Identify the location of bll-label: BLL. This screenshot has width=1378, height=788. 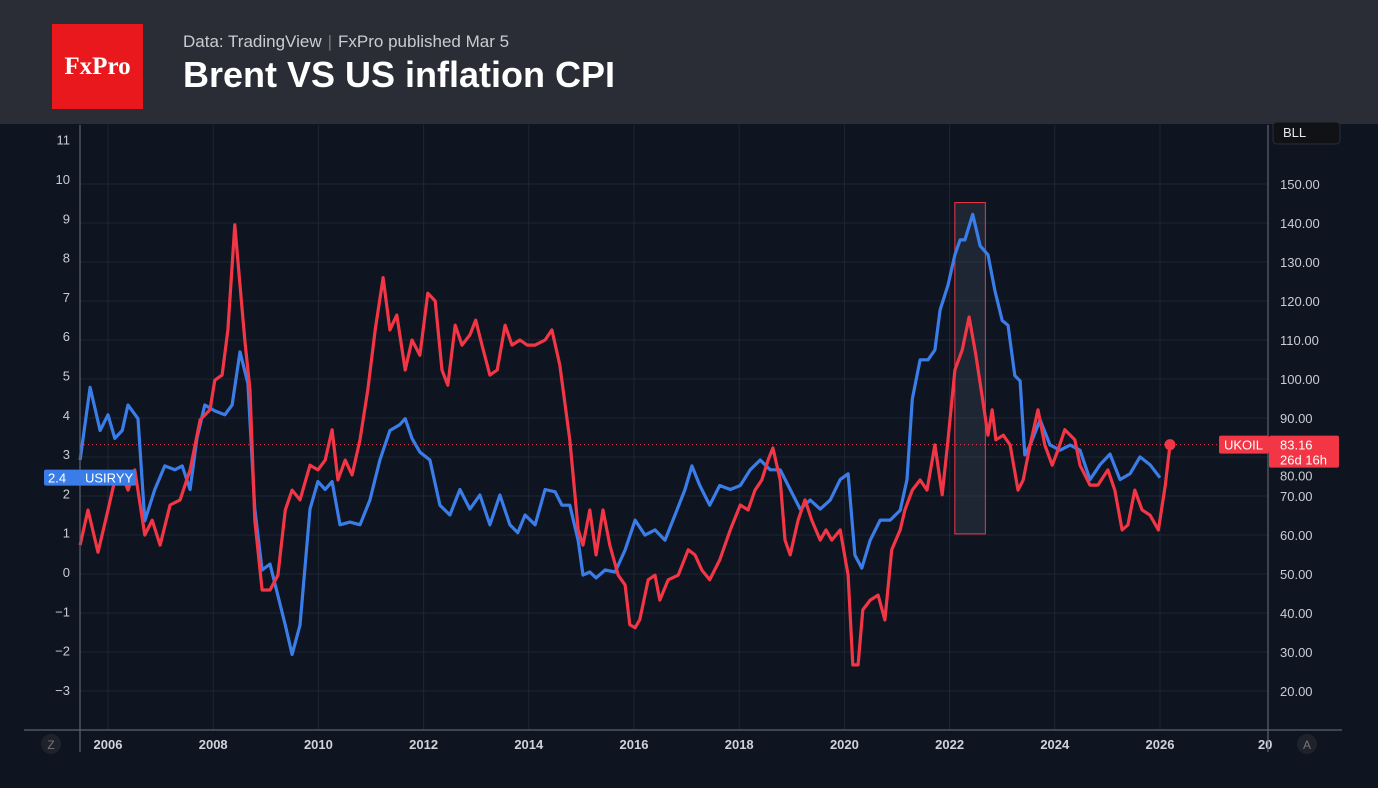
(1294, 132).